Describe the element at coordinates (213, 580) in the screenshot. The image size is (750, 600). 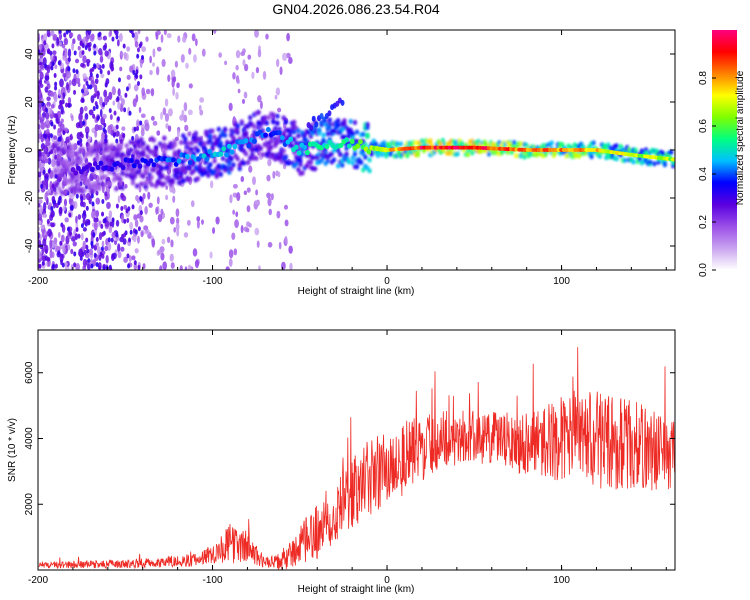
I see `x-tick-label: -100` at that location.